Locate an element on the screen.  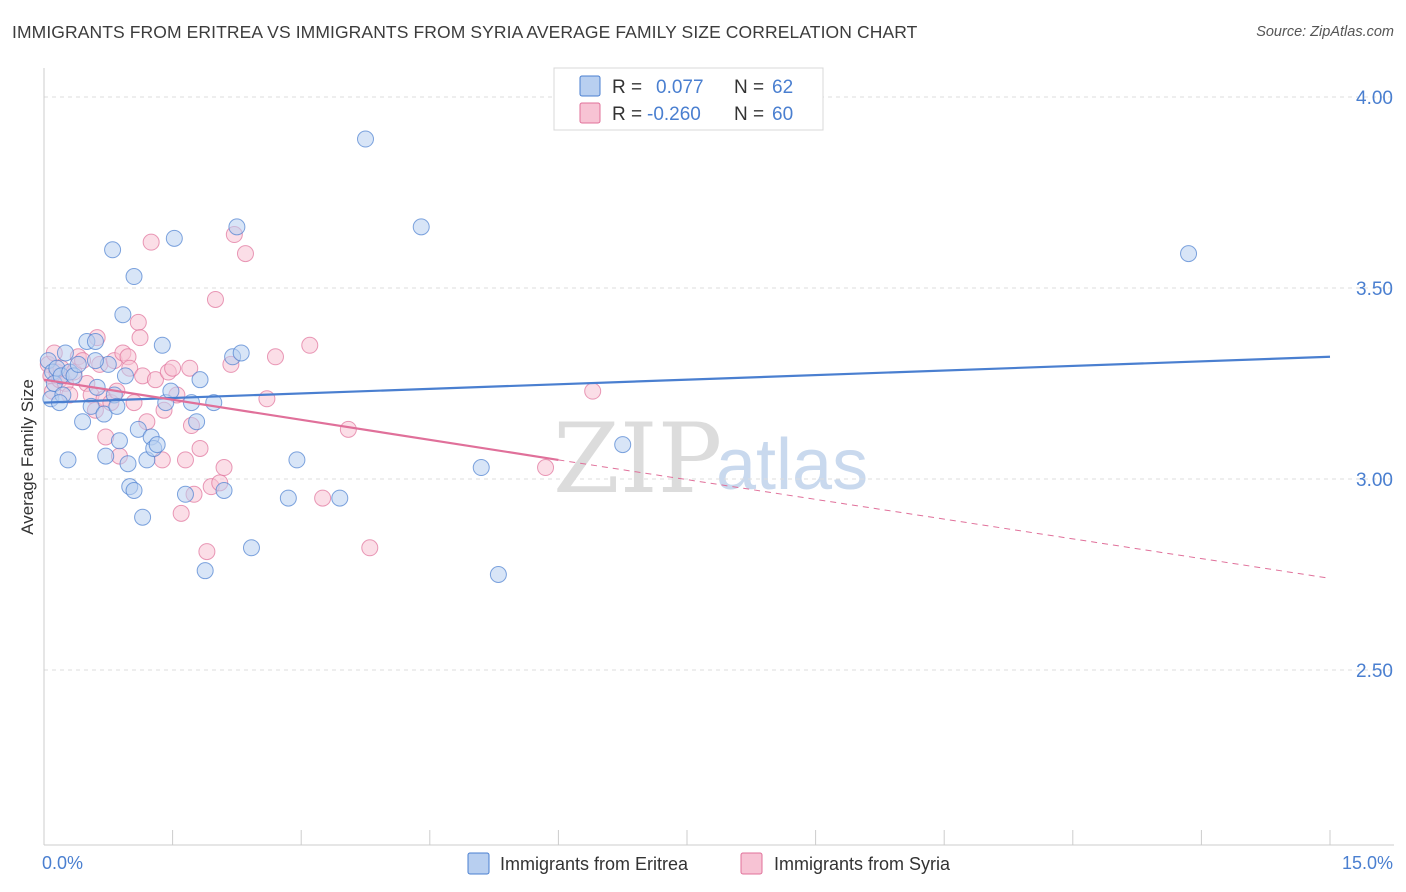
y-tick-label: 3.50 is located at coordinates (1374, 289).